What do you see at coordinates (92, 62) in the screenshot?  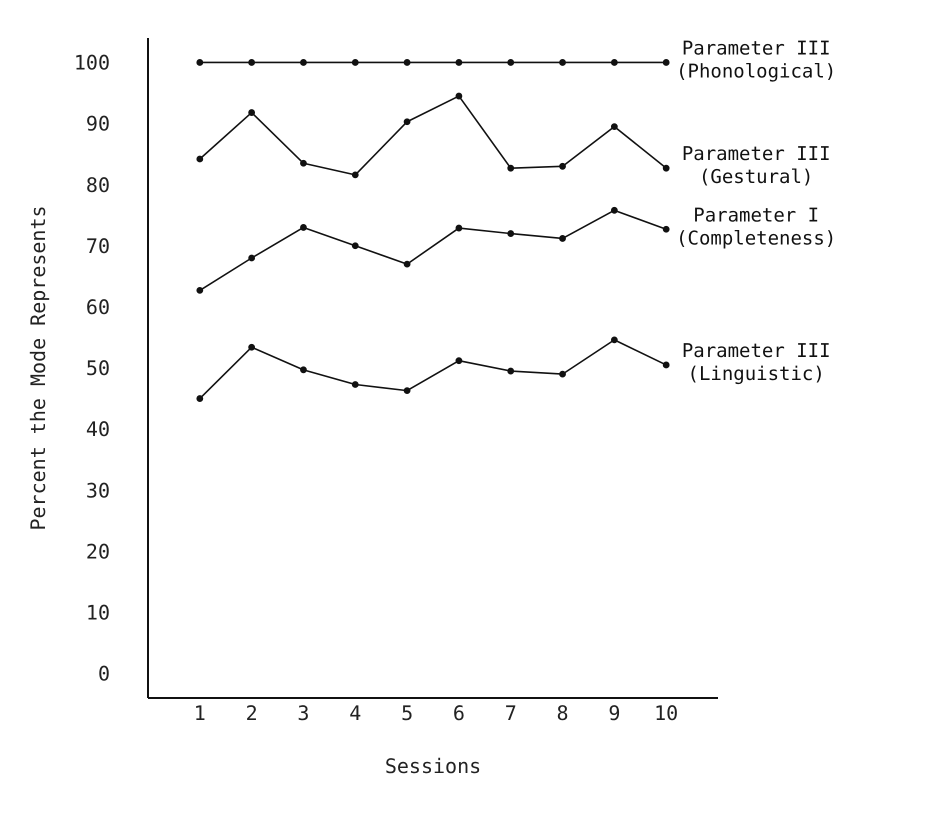 I see `y-tick-label: 100` at bounding box center [92, 62].